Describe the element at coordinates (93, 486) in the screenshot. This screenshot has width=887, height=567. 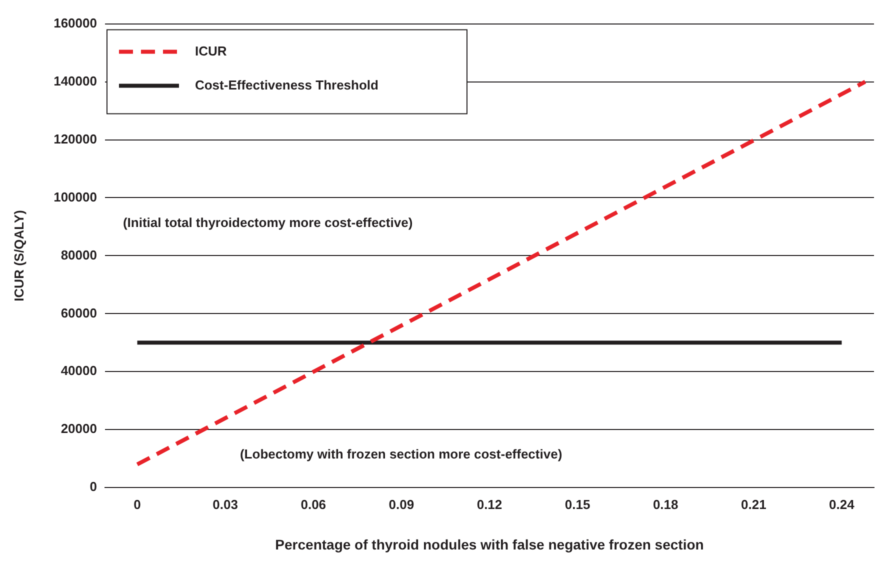
I see `y-tick-label: 0` at that location.